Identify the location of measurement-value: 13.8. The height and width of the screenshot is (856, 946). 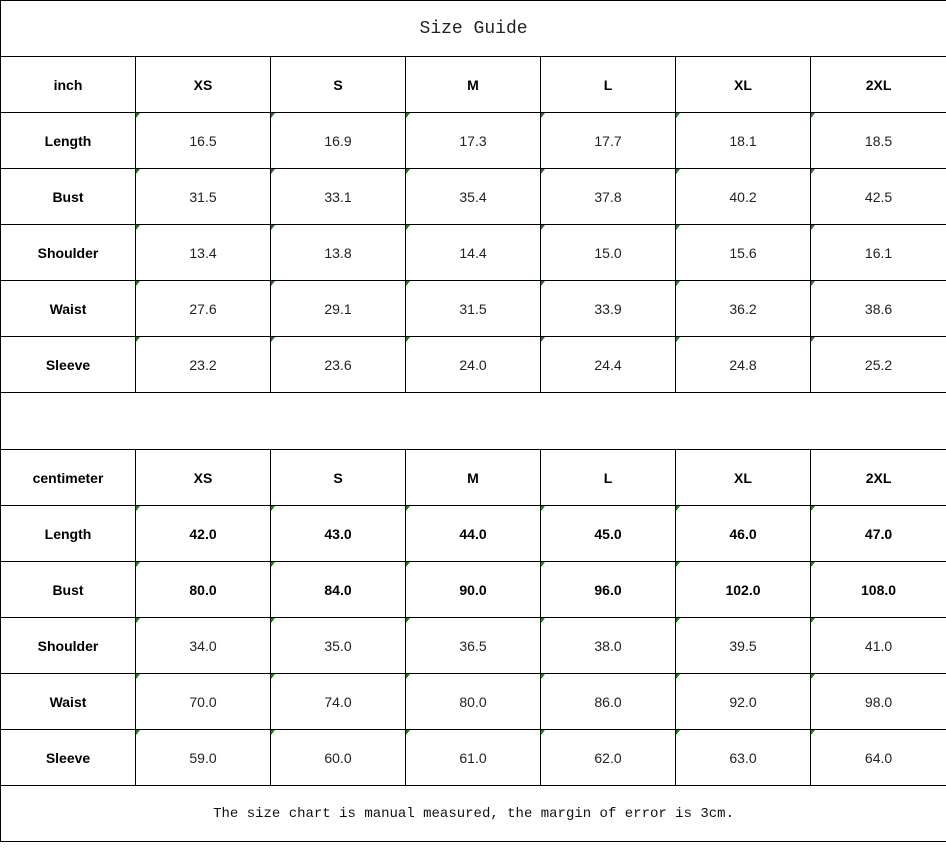
(338, 252).